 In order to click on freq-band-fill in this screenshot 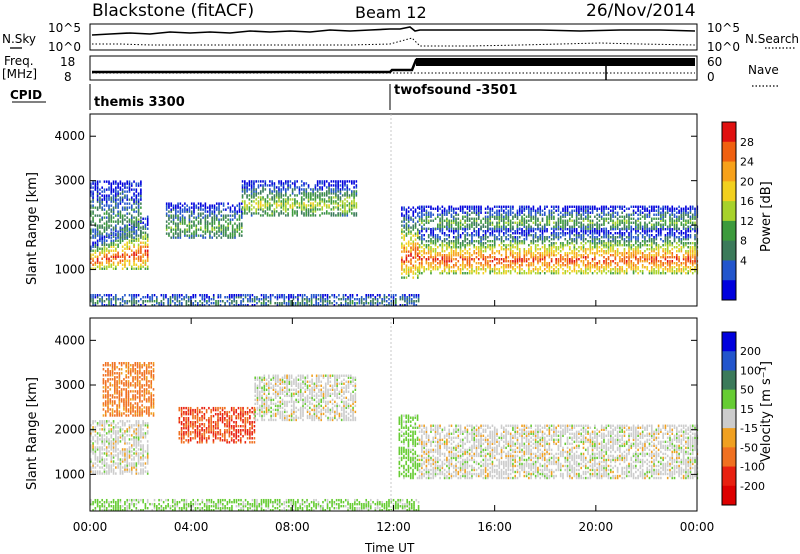, I will do `click(555, 62)`.